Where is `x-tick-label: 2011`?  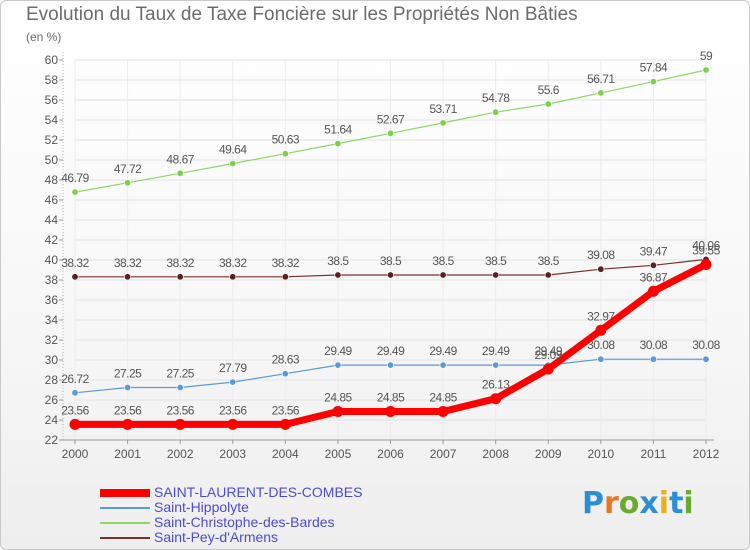
x-tick-label: 2011 is located at coordinates (654, 454).